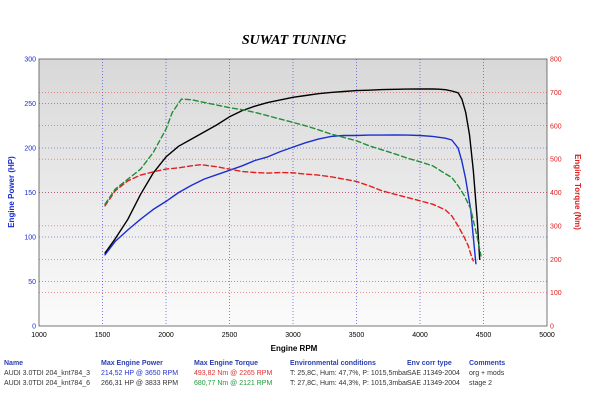  What do you see at coordinates (140, 383) in the screenshot?
I see `legend-row-power: 266,31 HP @ 3833 RPM` at bounding box center [140, 383].